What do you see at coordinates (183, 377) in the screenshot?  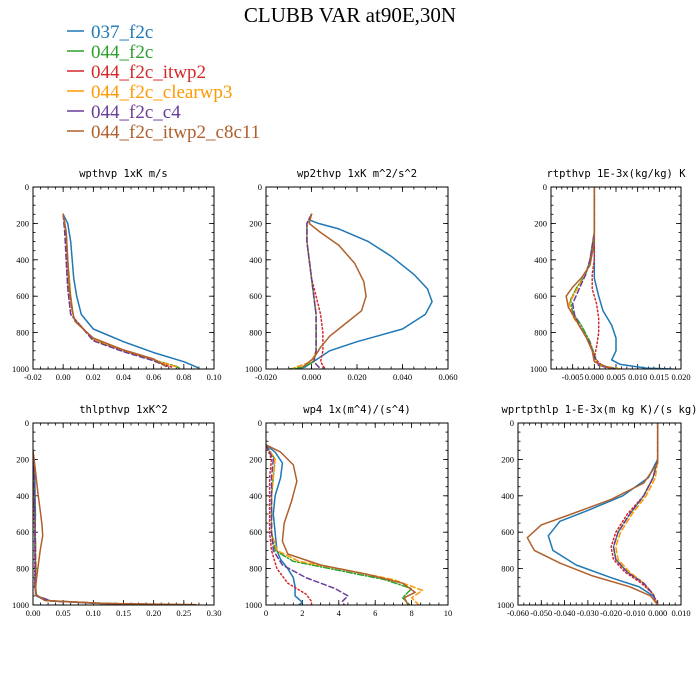 I see `x-tick-label: 0.08` at bounding box center [183, 377].